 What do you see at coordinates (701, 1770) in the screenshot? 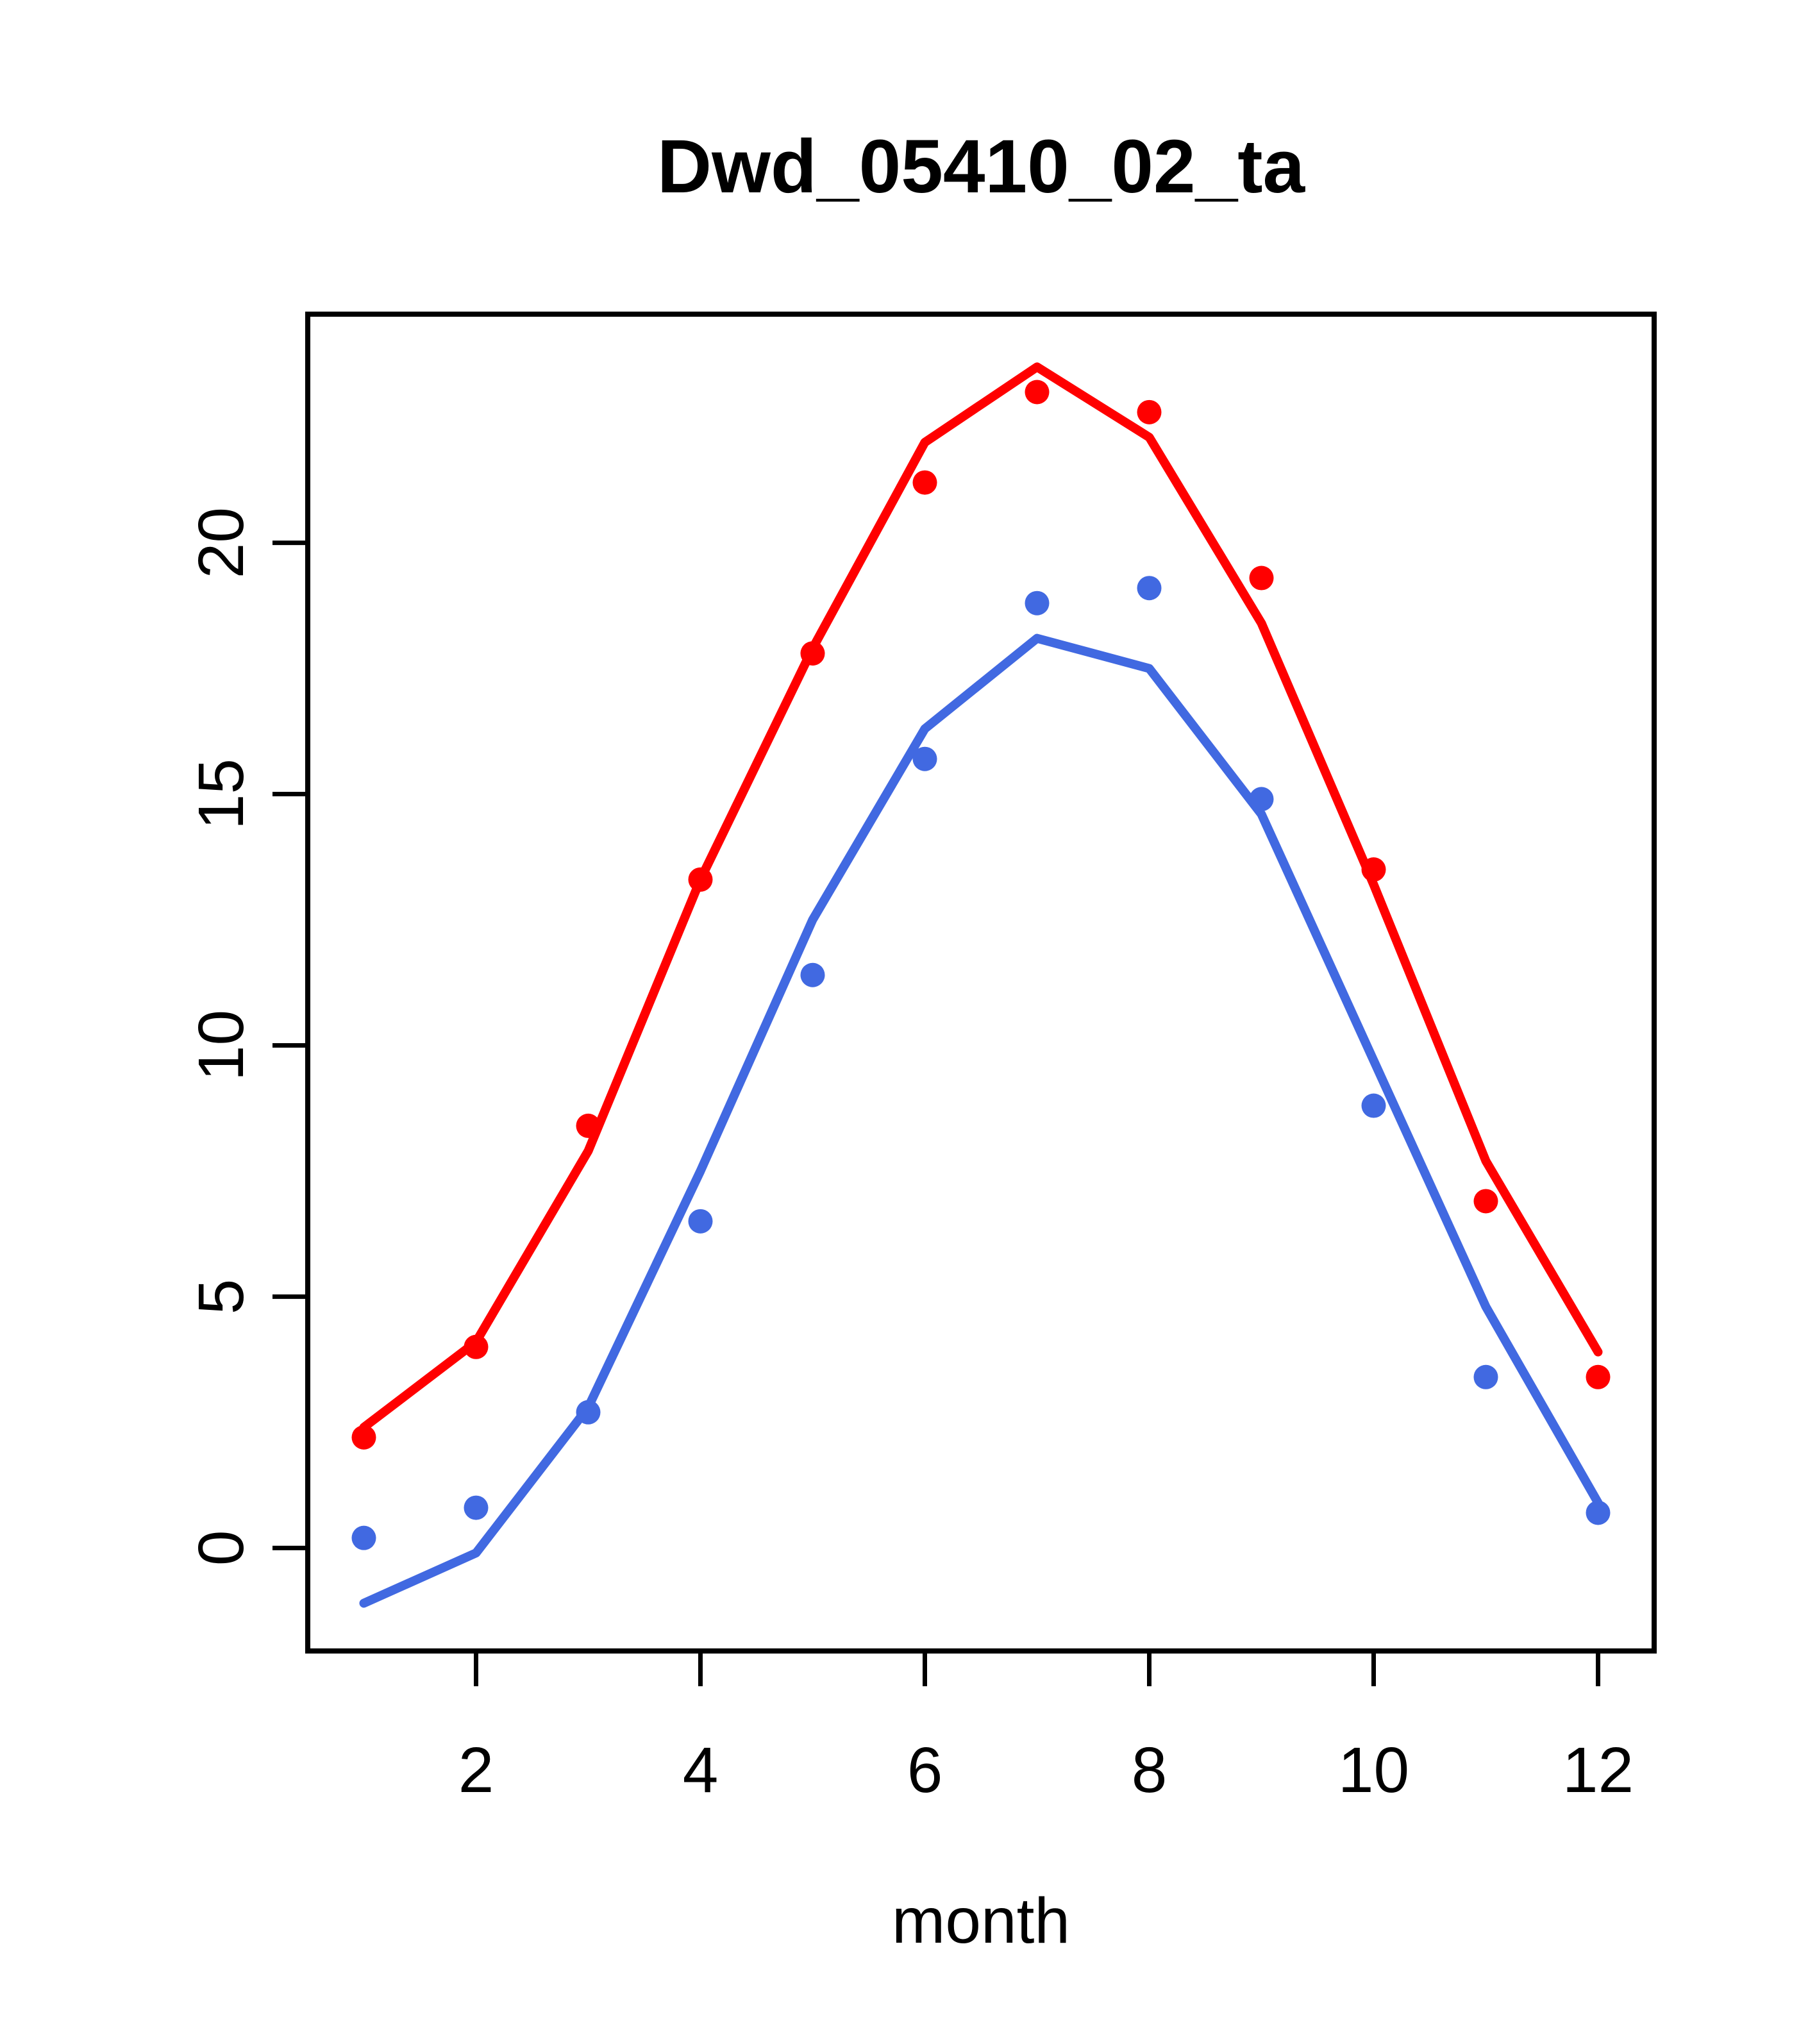
I see `x-tick-label: 4` at bounding box center [701, 1770].